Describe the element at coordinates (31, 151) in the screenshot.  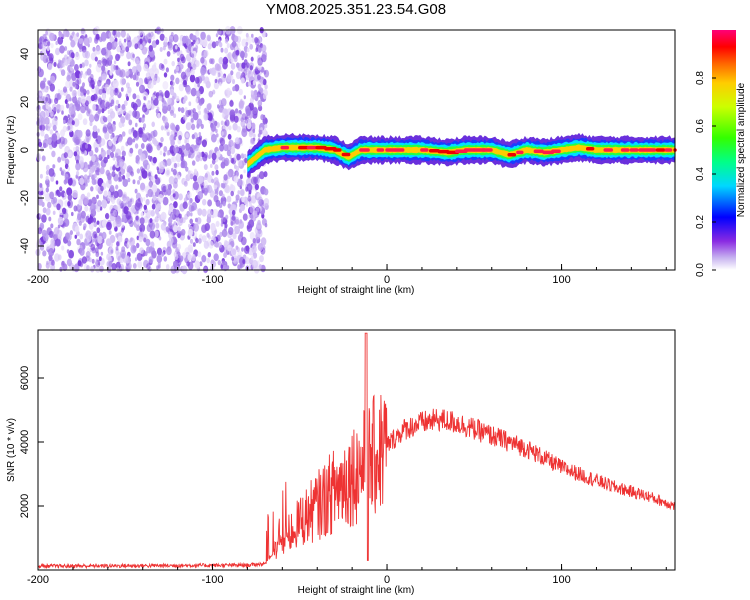
I see `spectrogram-y-ticks: -40 -20 0 20 40` at that location.